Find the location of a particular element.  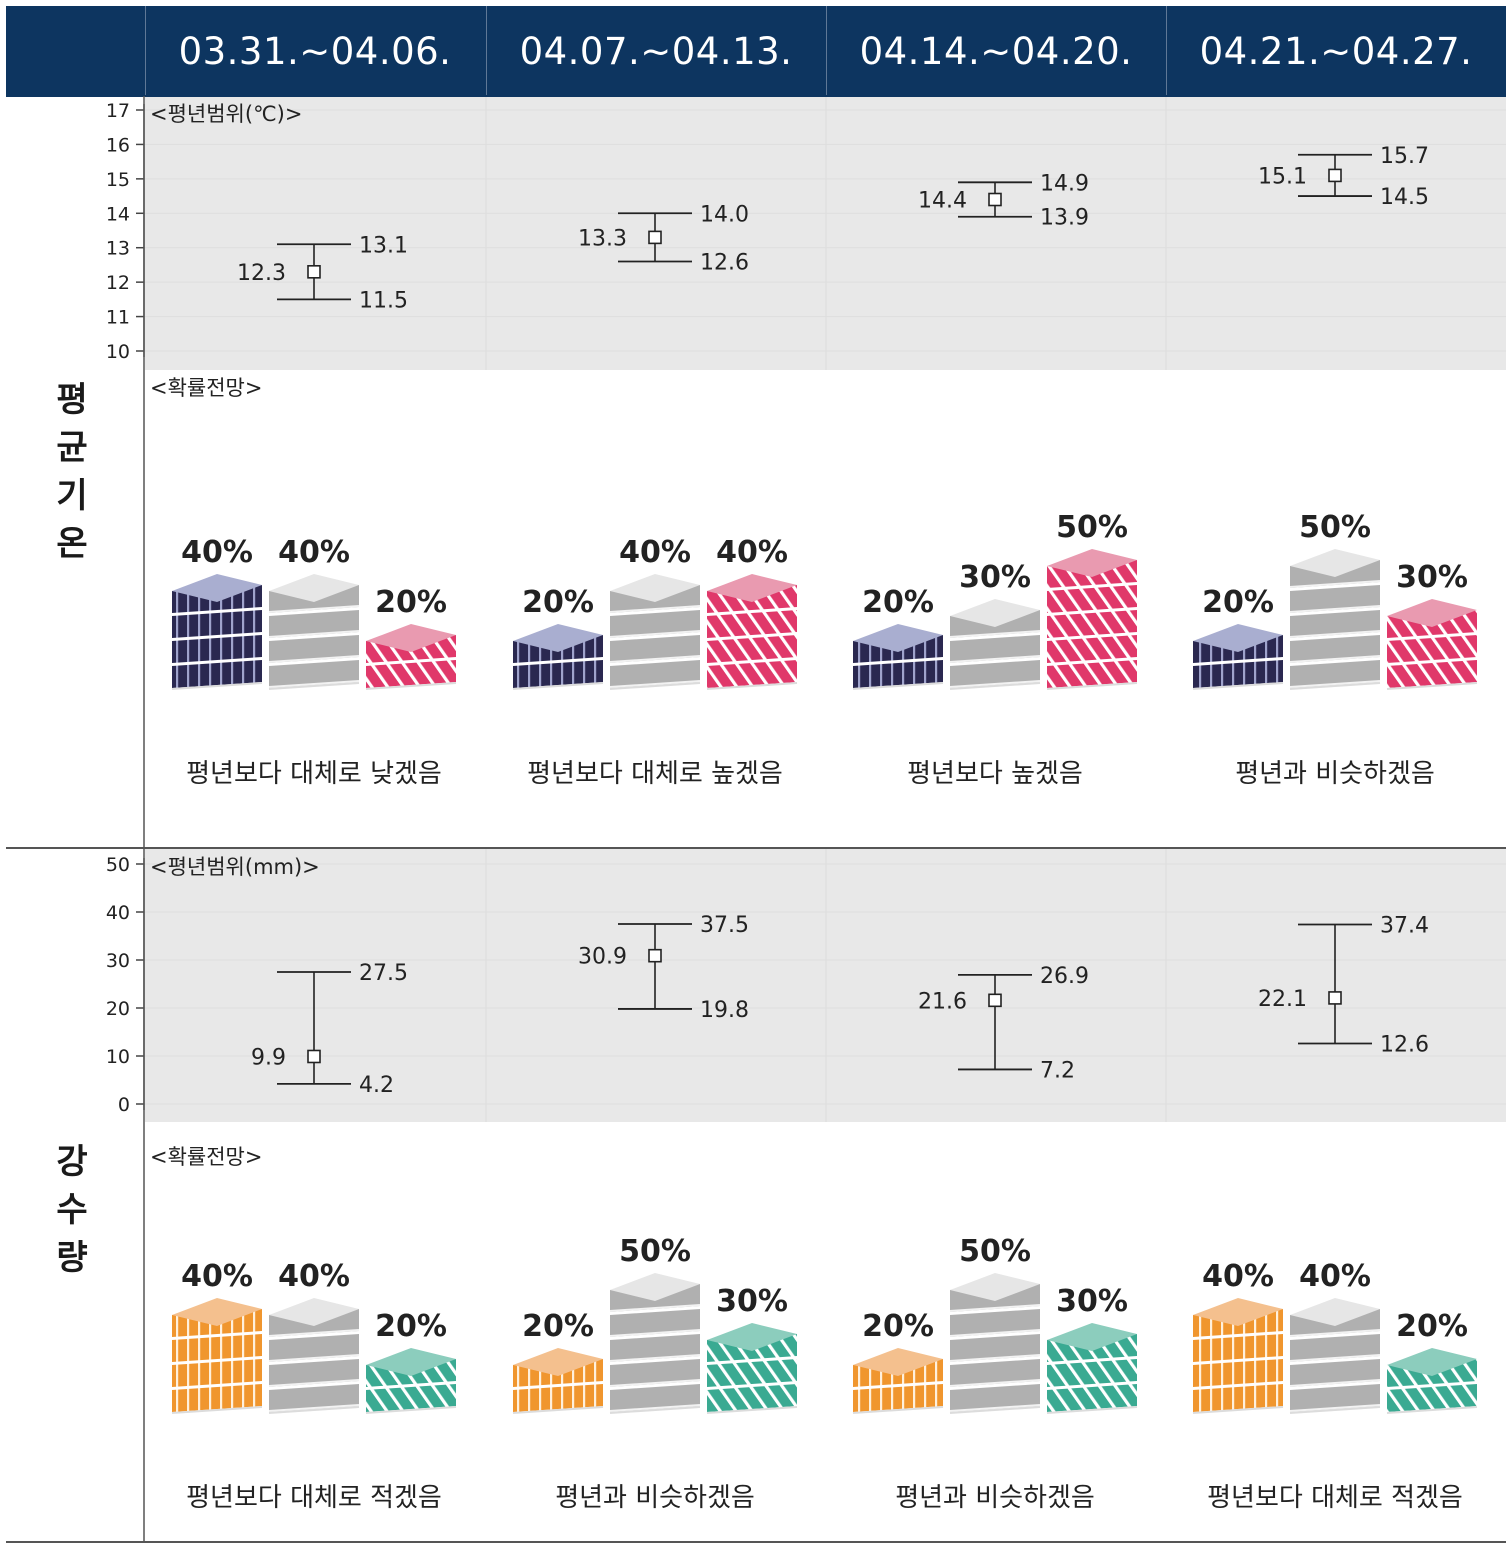

errorbar-mean-label: 12.3 is located at coordinates (261, 273).